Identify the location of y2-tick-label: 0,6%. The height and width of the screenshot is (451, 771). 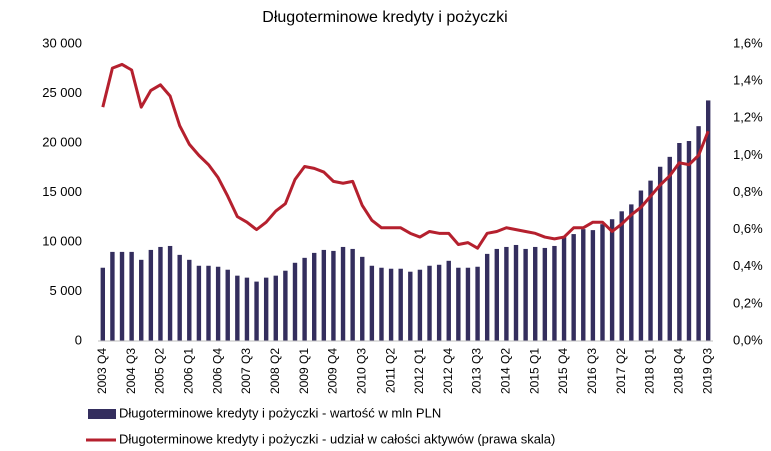
(748, 228).